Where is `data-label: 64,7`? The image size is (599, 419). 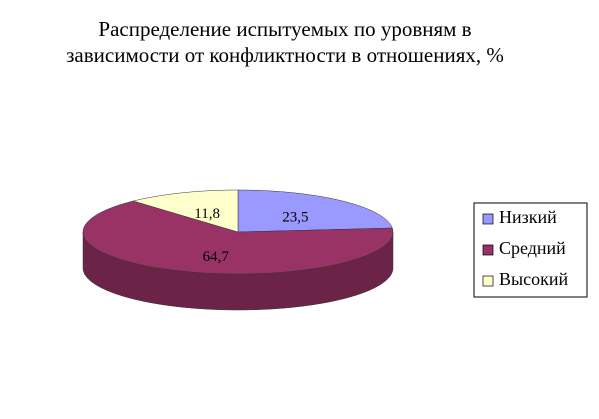 data-label: 64,7 is located at coordinates (216, 257).